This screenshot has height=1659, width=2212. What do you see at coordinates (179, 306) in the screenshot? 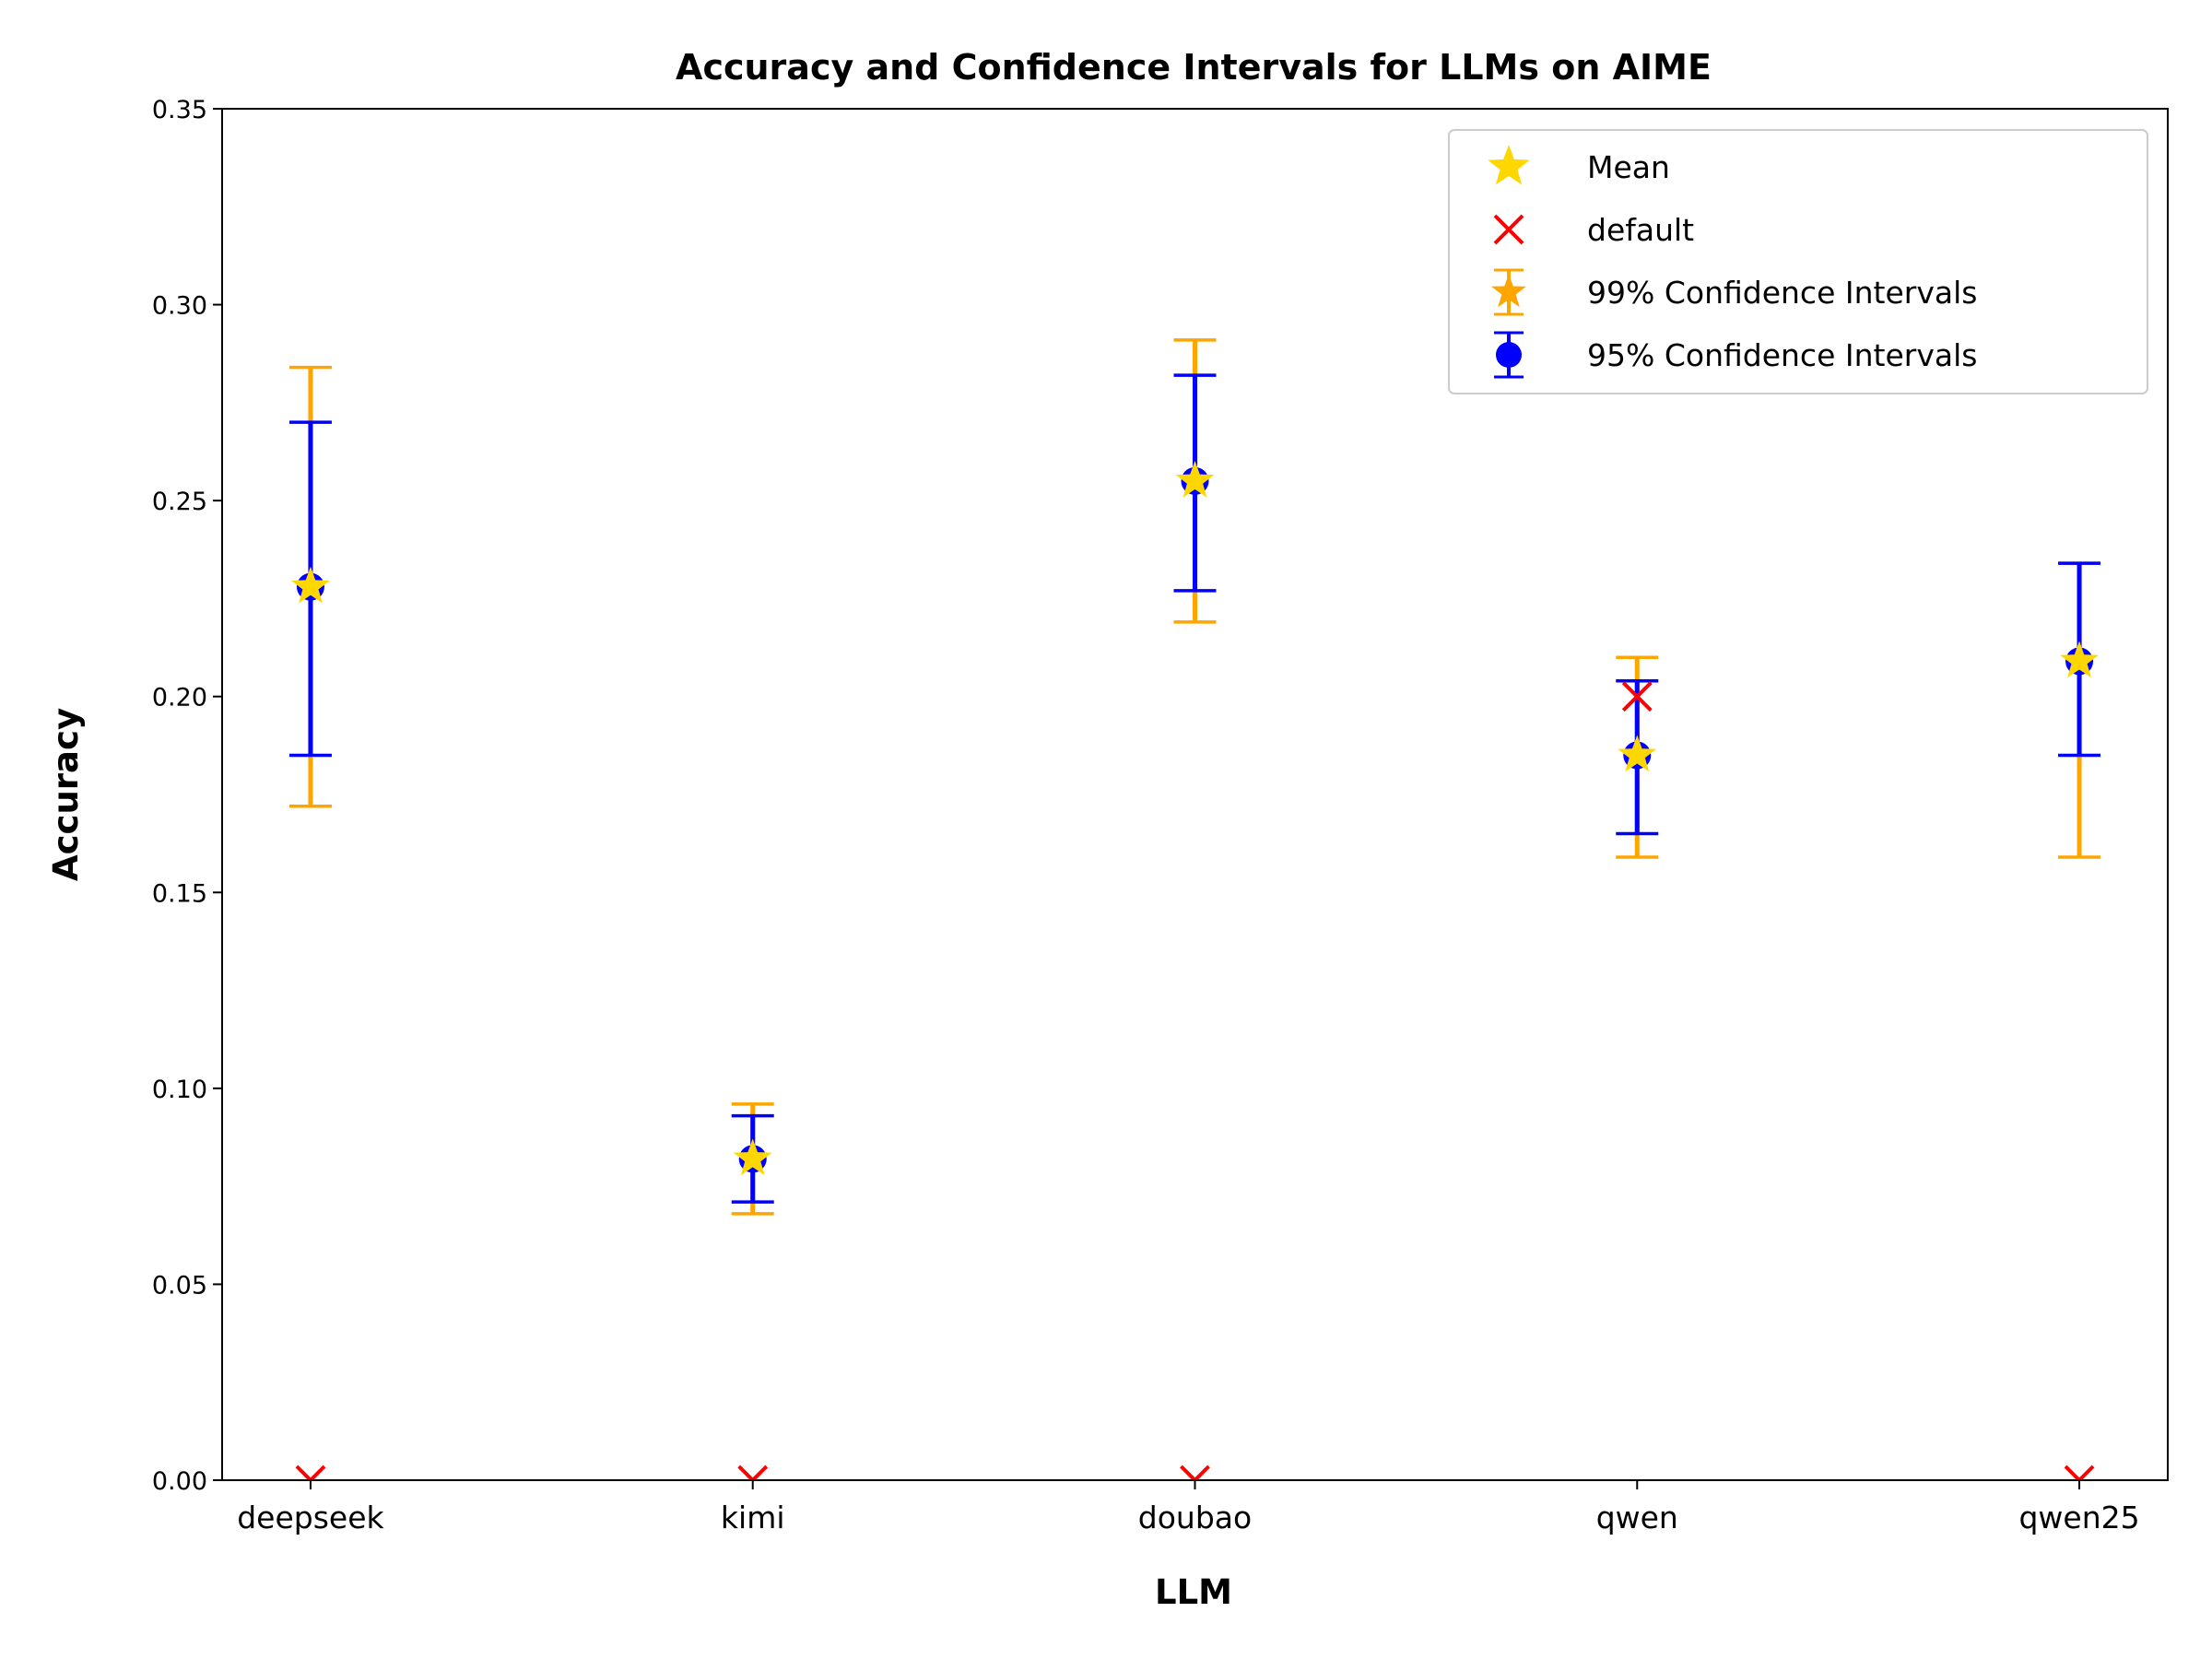
I see `y-tick-label: 0.30` at bounding box center [179, 306].